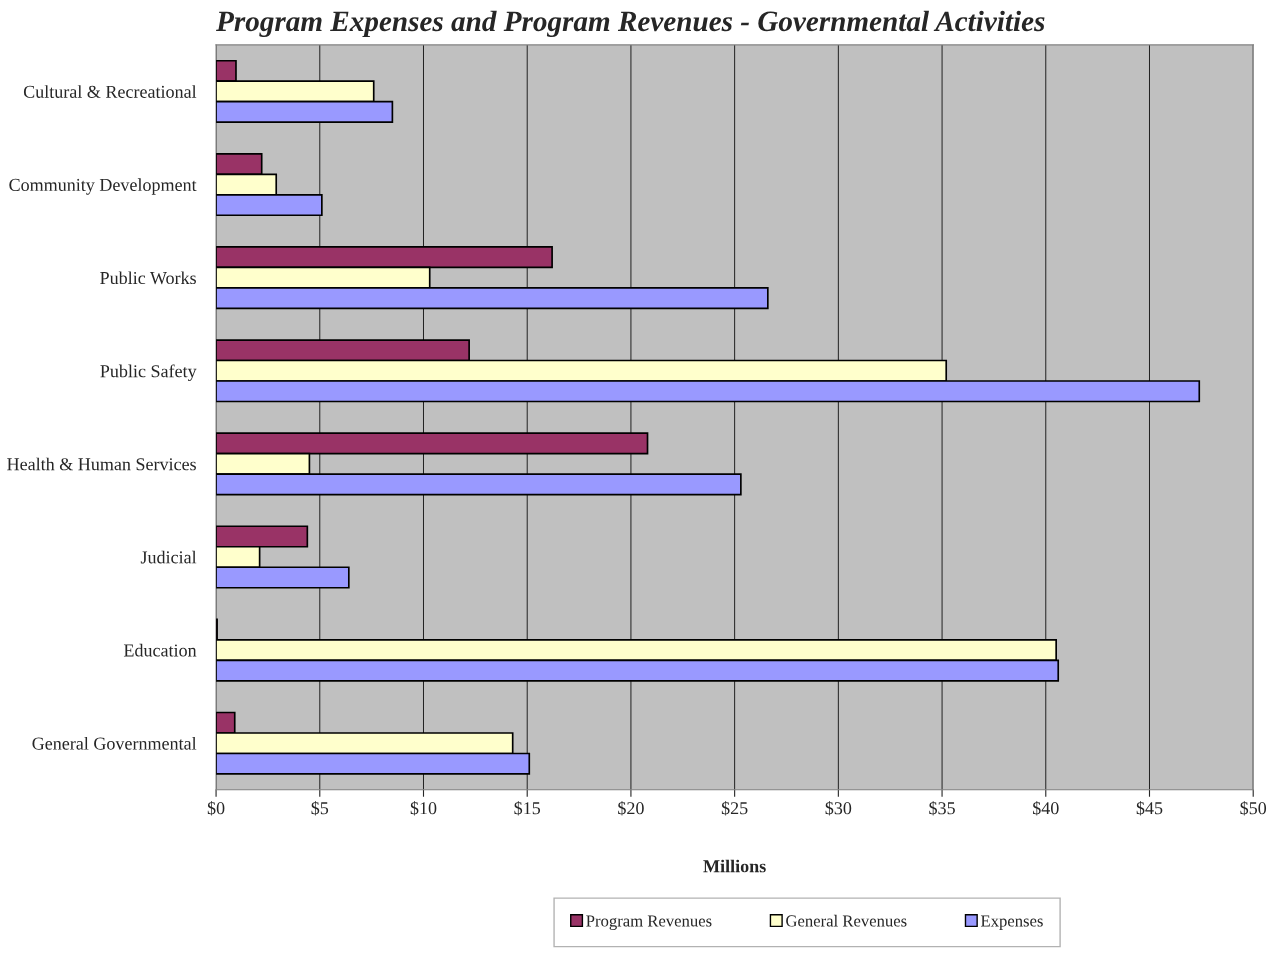 Image resolution: width=1271 pixels, height=955 pixels. I want to click on y-tick-label: Health & Human Services, so click(101, 464).